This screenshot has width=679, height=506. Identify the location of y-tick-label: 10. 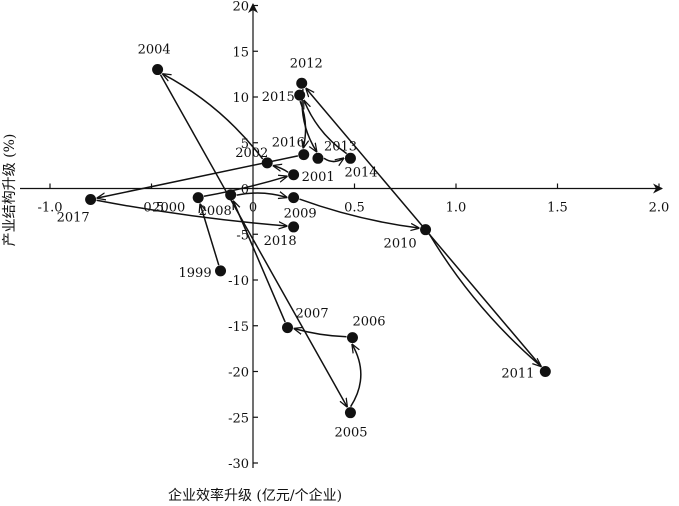
(240, 98).